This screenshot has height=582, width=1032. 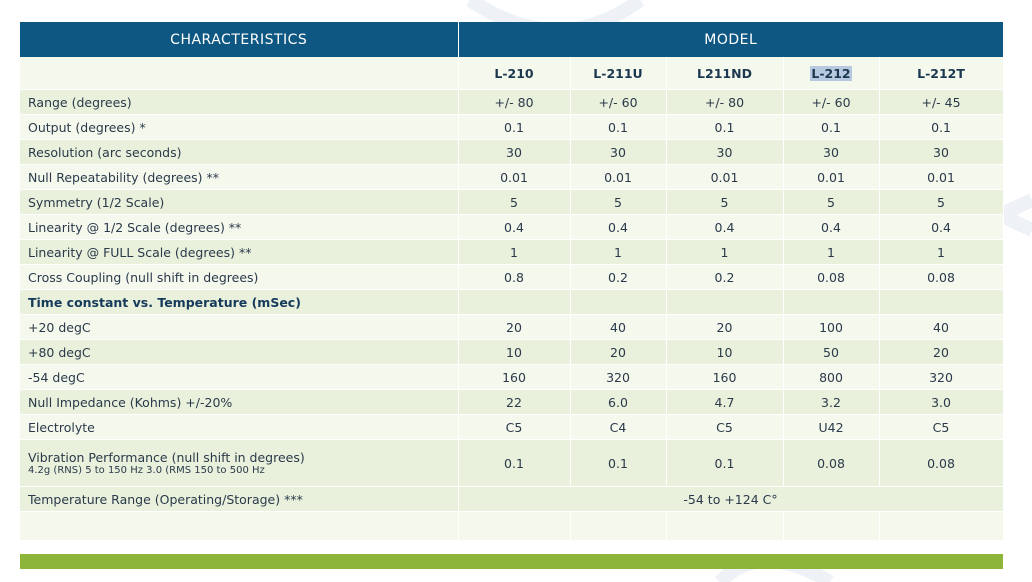 I want to click on characteristics-header: CHARACTERISTICS, so click(x=239, y=39).